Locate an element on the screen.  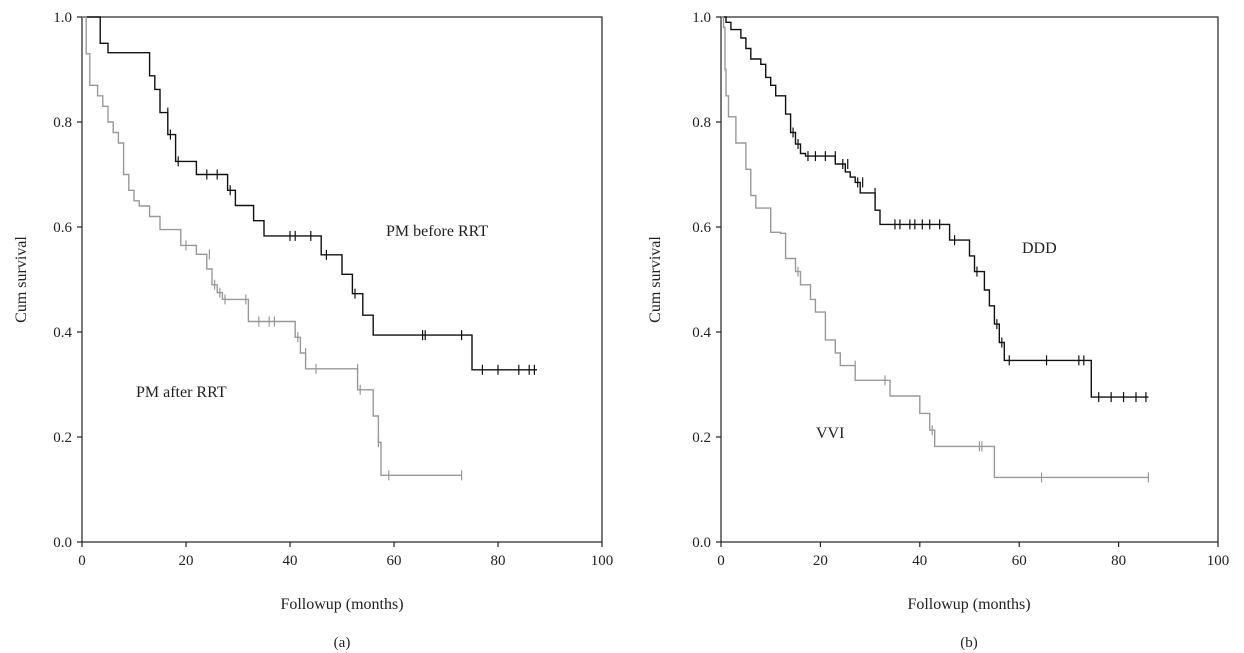
panel-label-b: (b) is located at coordinates (969, 643).